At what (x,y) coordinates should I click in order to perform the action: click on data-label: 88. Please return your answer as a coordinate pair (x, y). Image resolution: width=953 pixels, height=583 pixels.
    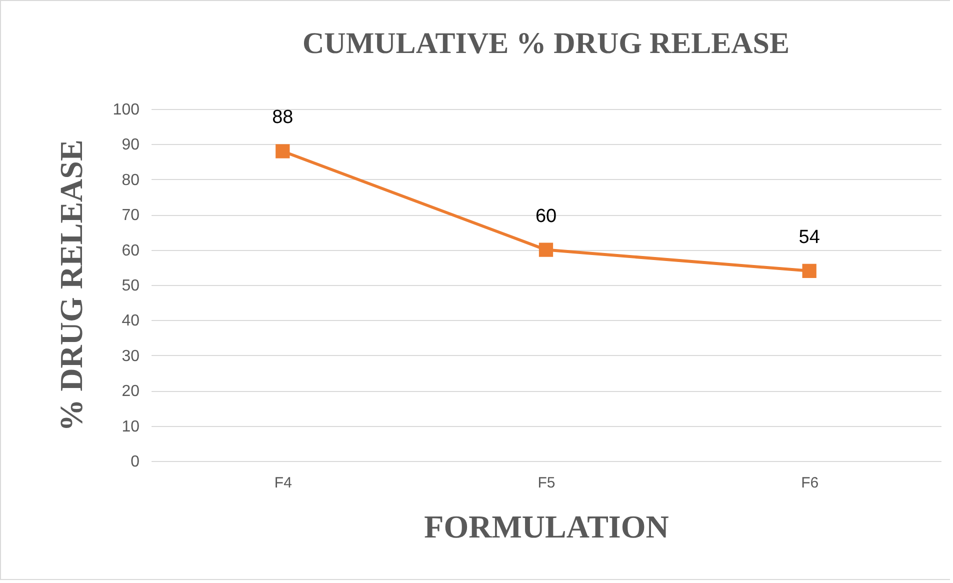
    Looking at the image, I should click on (283, 117).